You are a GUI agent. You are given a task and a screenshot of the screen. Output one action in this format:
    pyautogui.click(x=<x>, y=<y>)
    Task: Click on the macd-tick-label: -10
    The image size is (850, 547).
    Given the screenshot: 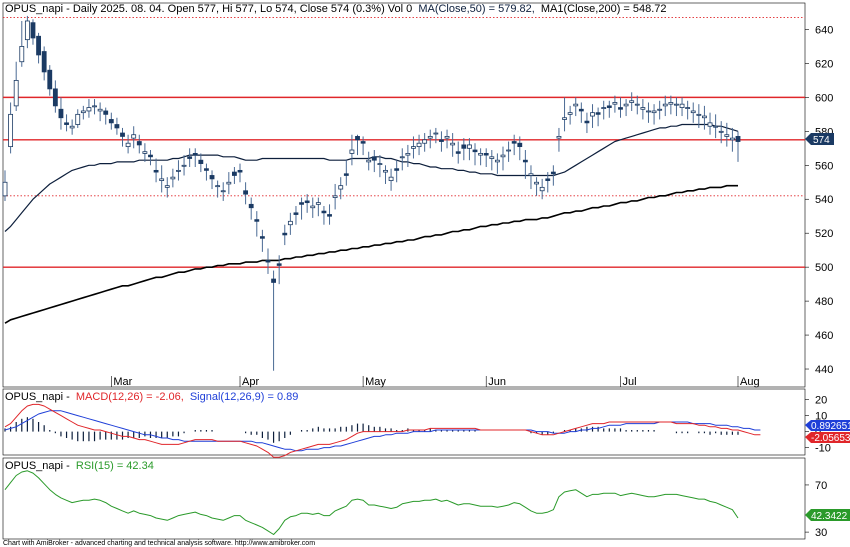 What is the action you would take?
    pyautogui.click(x=823, y=449)
    